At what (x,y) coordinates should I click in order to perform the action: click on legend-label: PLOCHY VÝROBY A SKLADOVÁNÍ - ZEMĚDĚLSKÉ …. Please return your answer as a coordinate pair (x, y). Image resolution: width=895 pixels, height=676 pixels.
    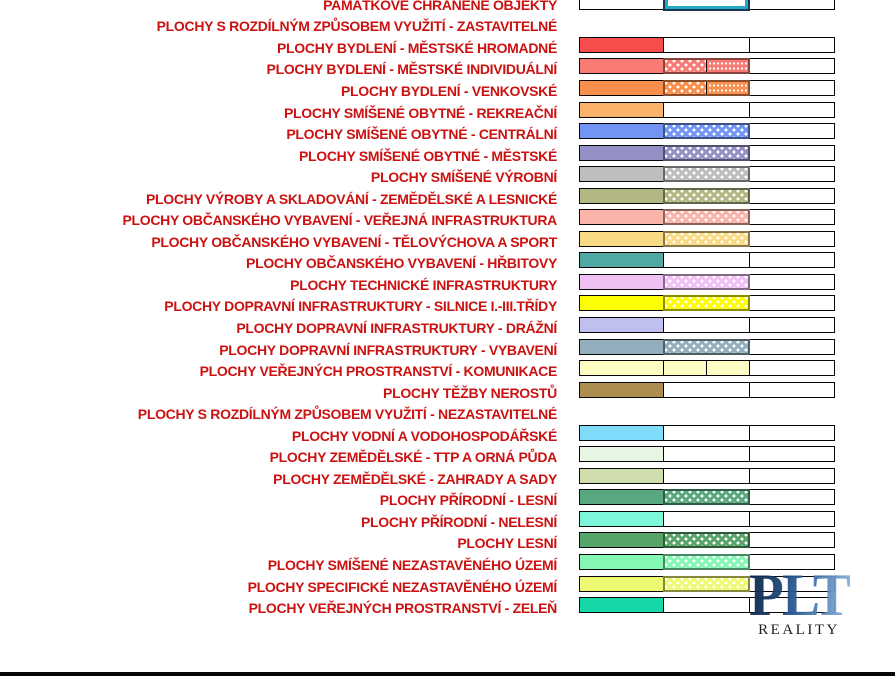
    Looking at the image, I should click on (351, 198).